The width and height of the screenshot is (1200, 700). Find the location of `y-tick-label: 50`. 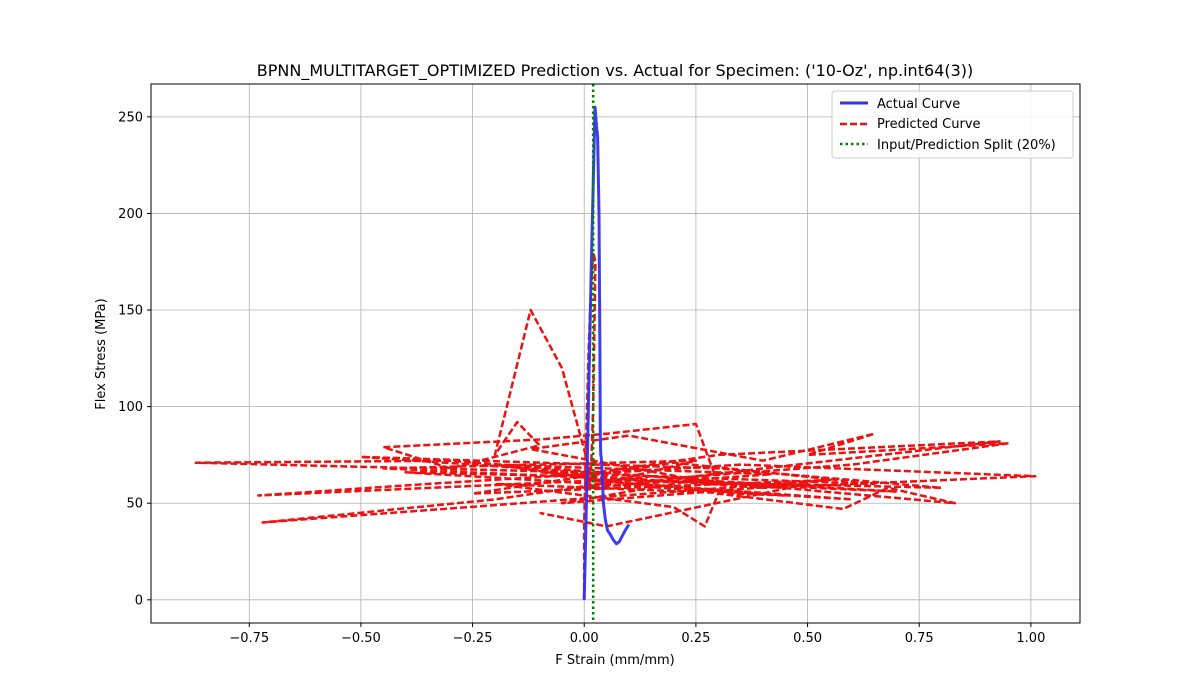

y-tick-label: 50 is located at coordinates (134, 504).